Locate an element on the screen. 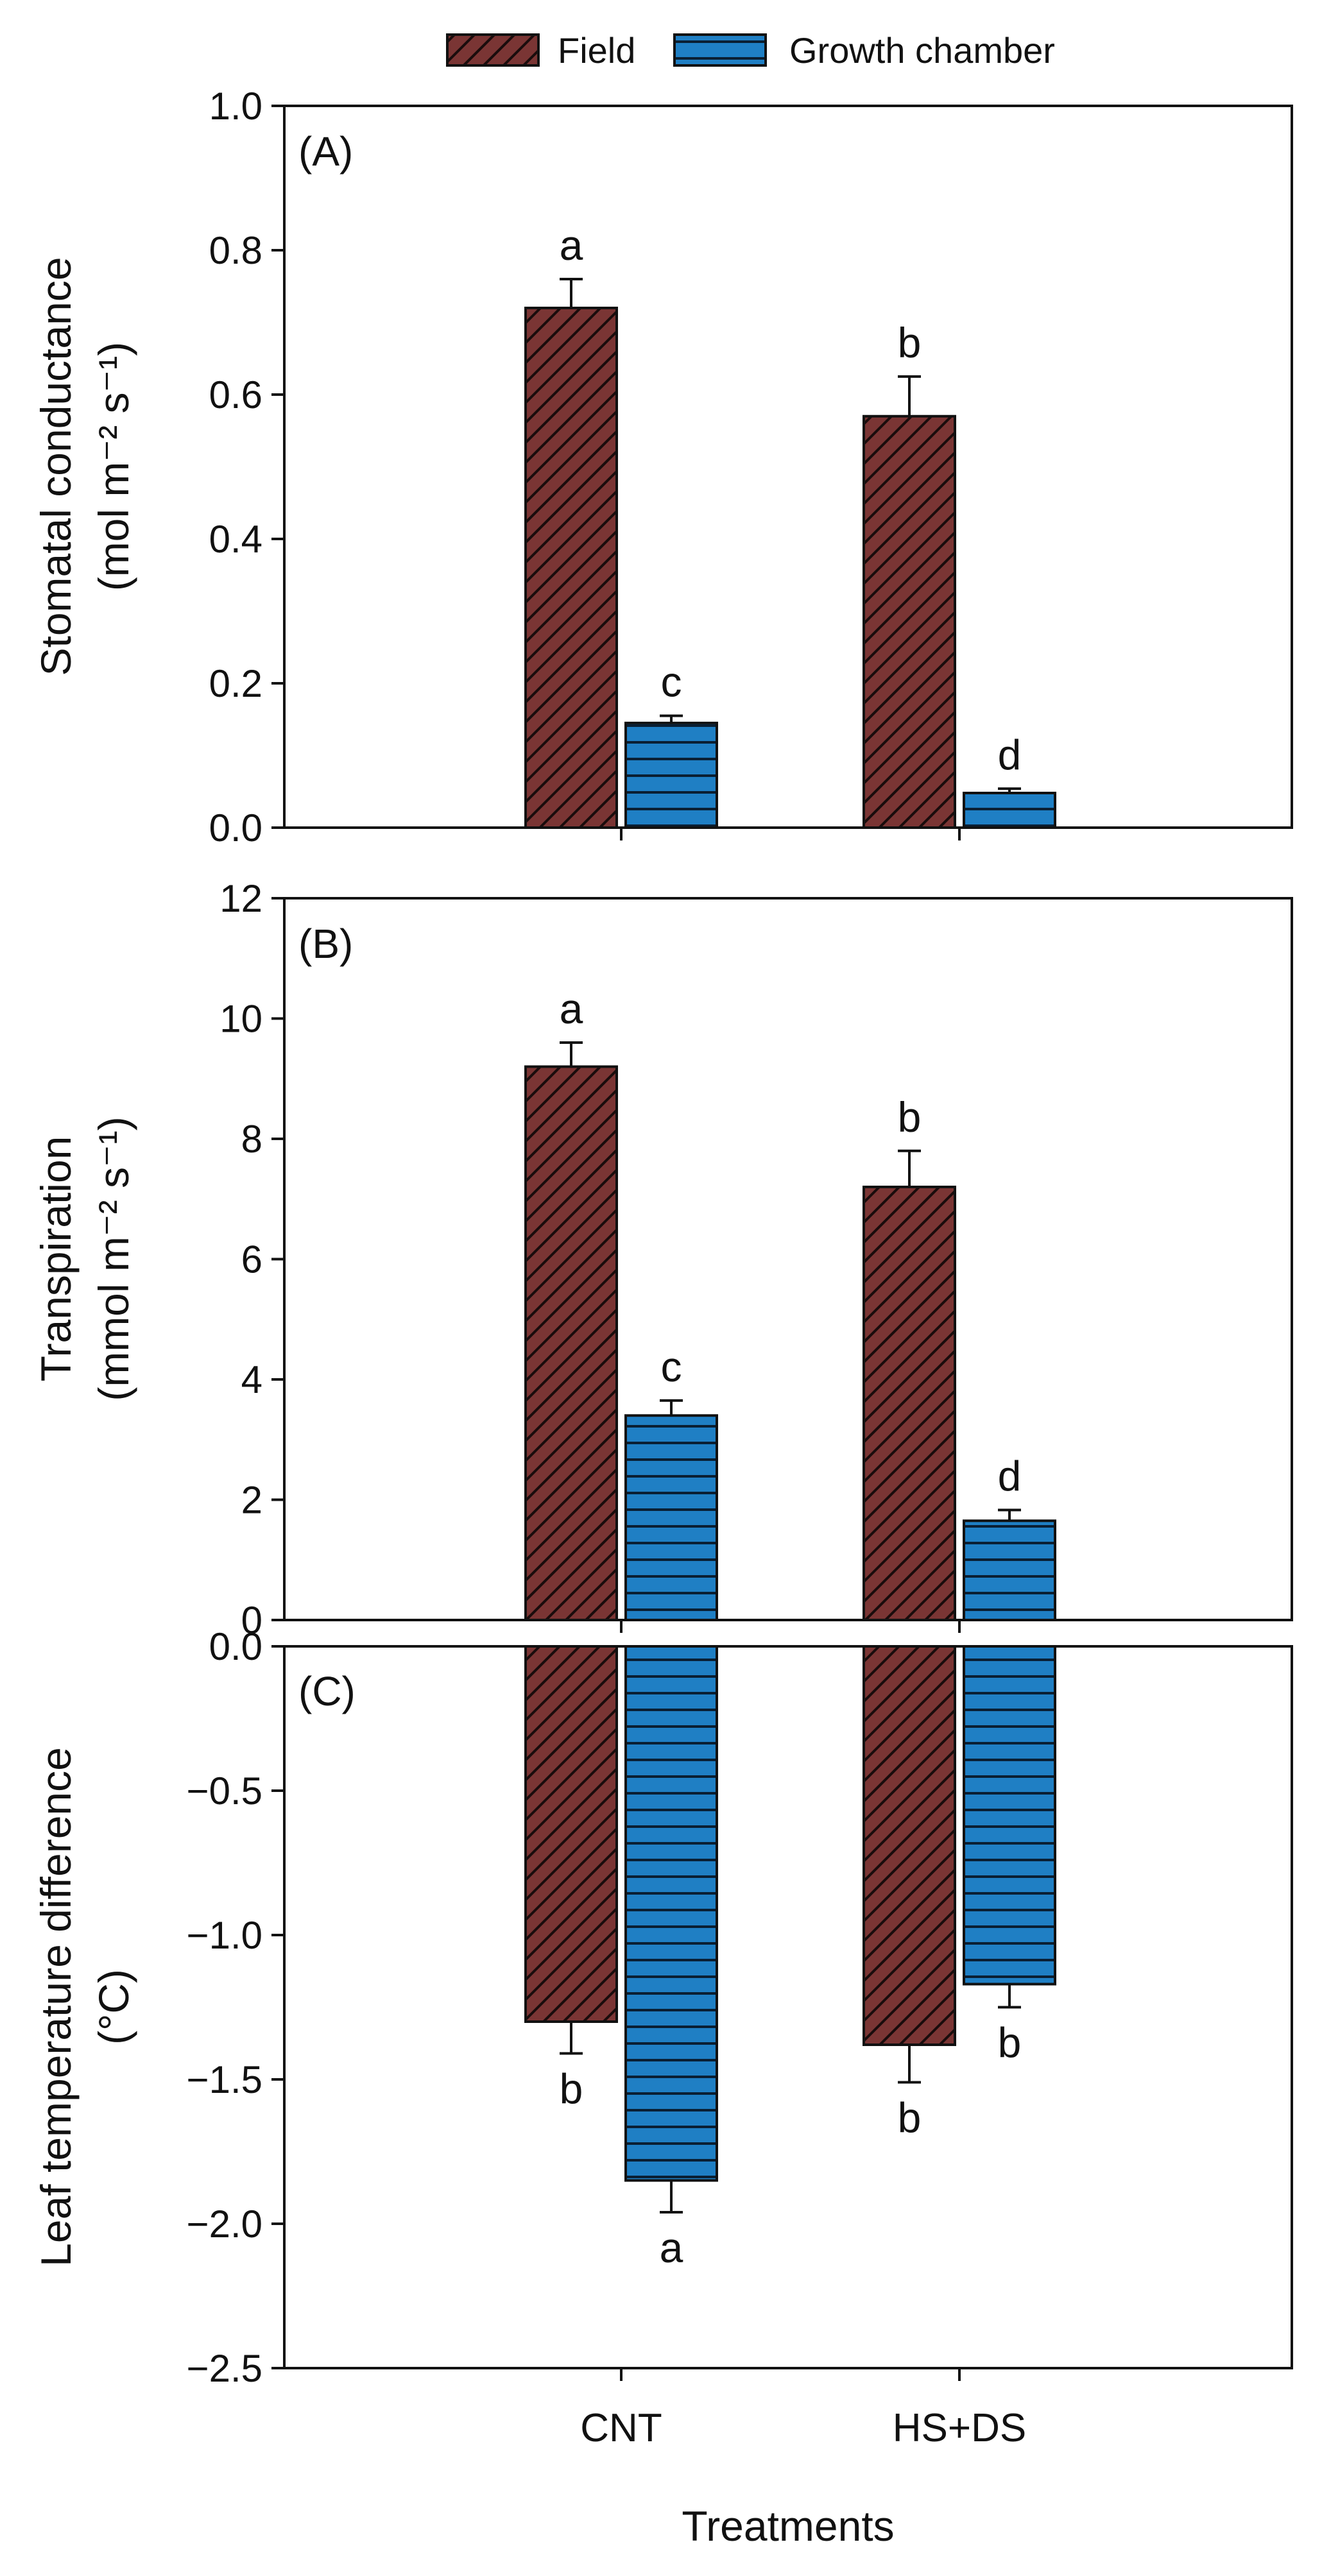 The height and width of the screenshot is (2576, 1322). panel-c-bar-field-hs-ds-error-bar is located at coordinates (909, 2064).